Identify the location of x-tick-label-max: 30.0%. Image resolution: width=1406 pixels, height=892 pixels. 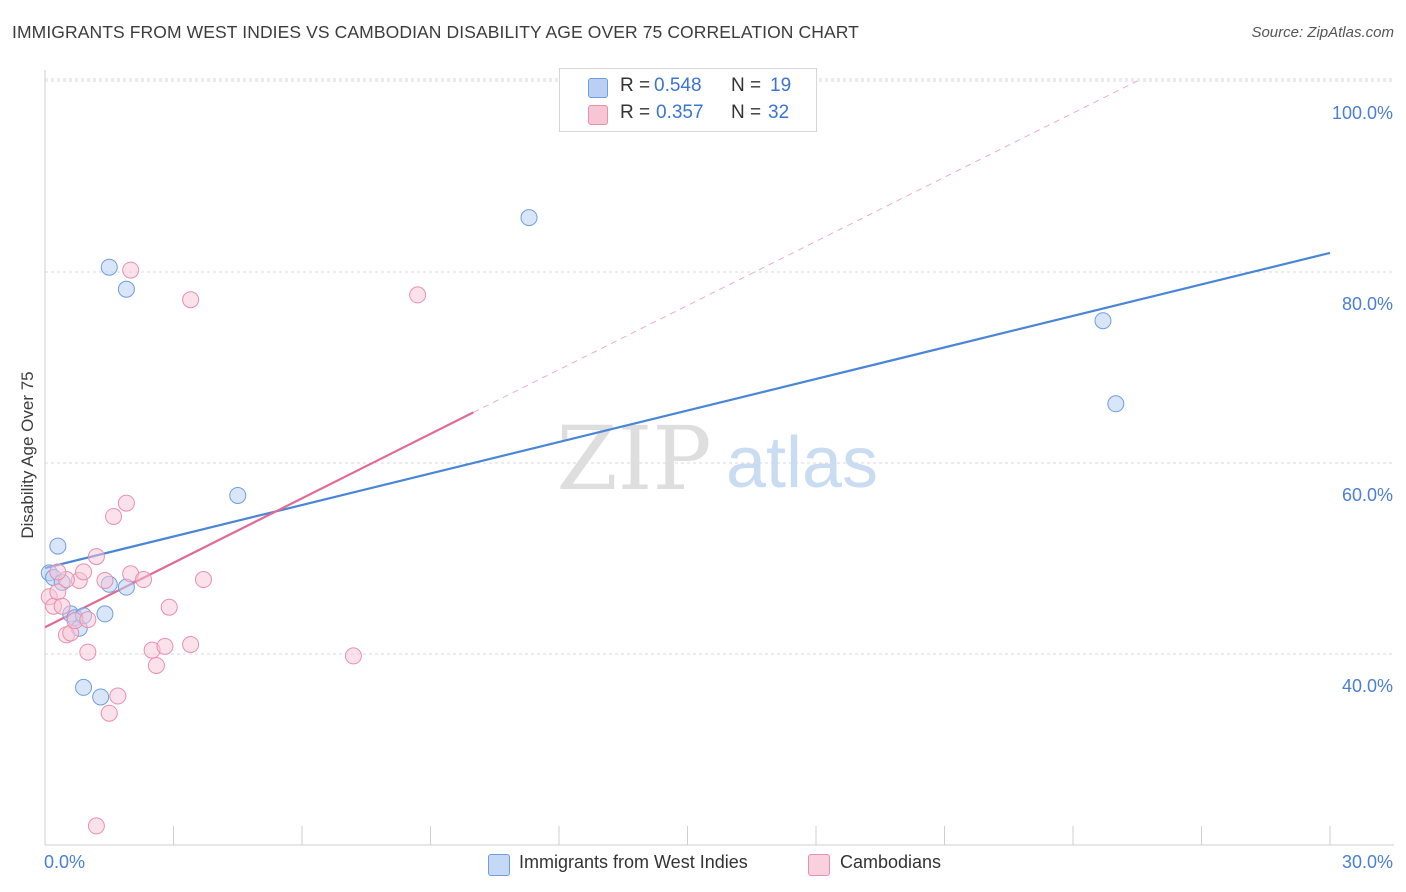
(1367, 862).